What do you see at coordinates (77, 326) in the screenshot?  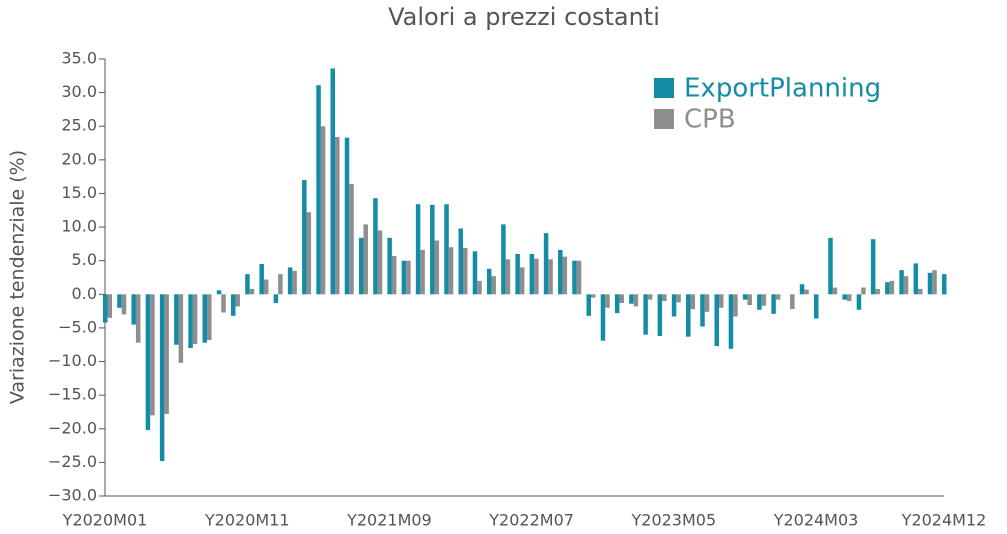 I see `y-tick-label: −5.0` at bounding box center [77, 326].